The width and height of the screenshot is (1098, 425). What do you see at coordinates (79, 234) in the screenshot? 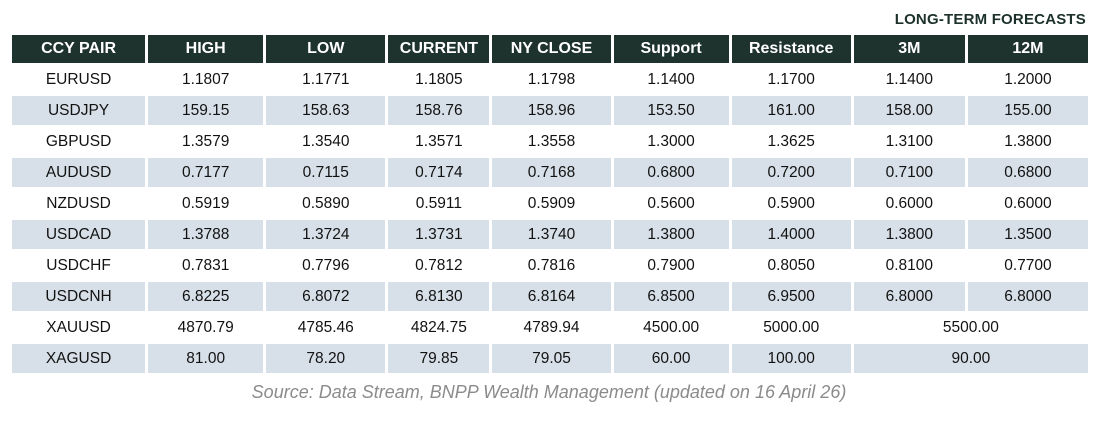
I see `ccy-pair-cell: USDCAD` at bounding box center [79, 234].